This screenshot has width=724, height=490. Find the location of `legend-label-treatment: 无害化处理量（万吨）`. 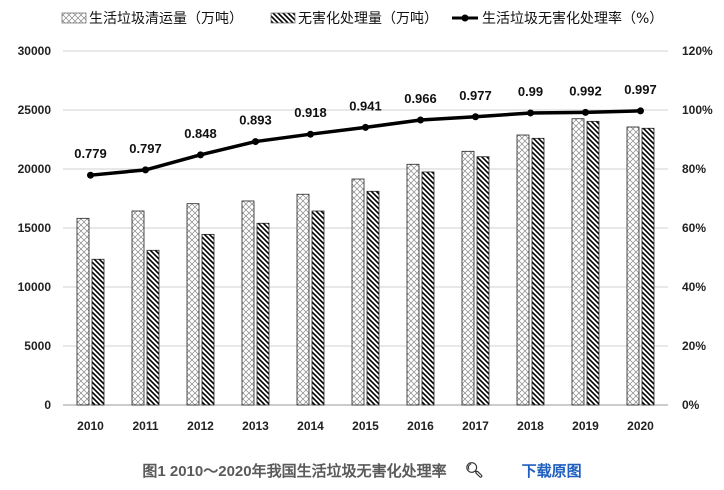

legend-label-treatment: 无害化处理量（万吨） is located at coordinates (368, 19).